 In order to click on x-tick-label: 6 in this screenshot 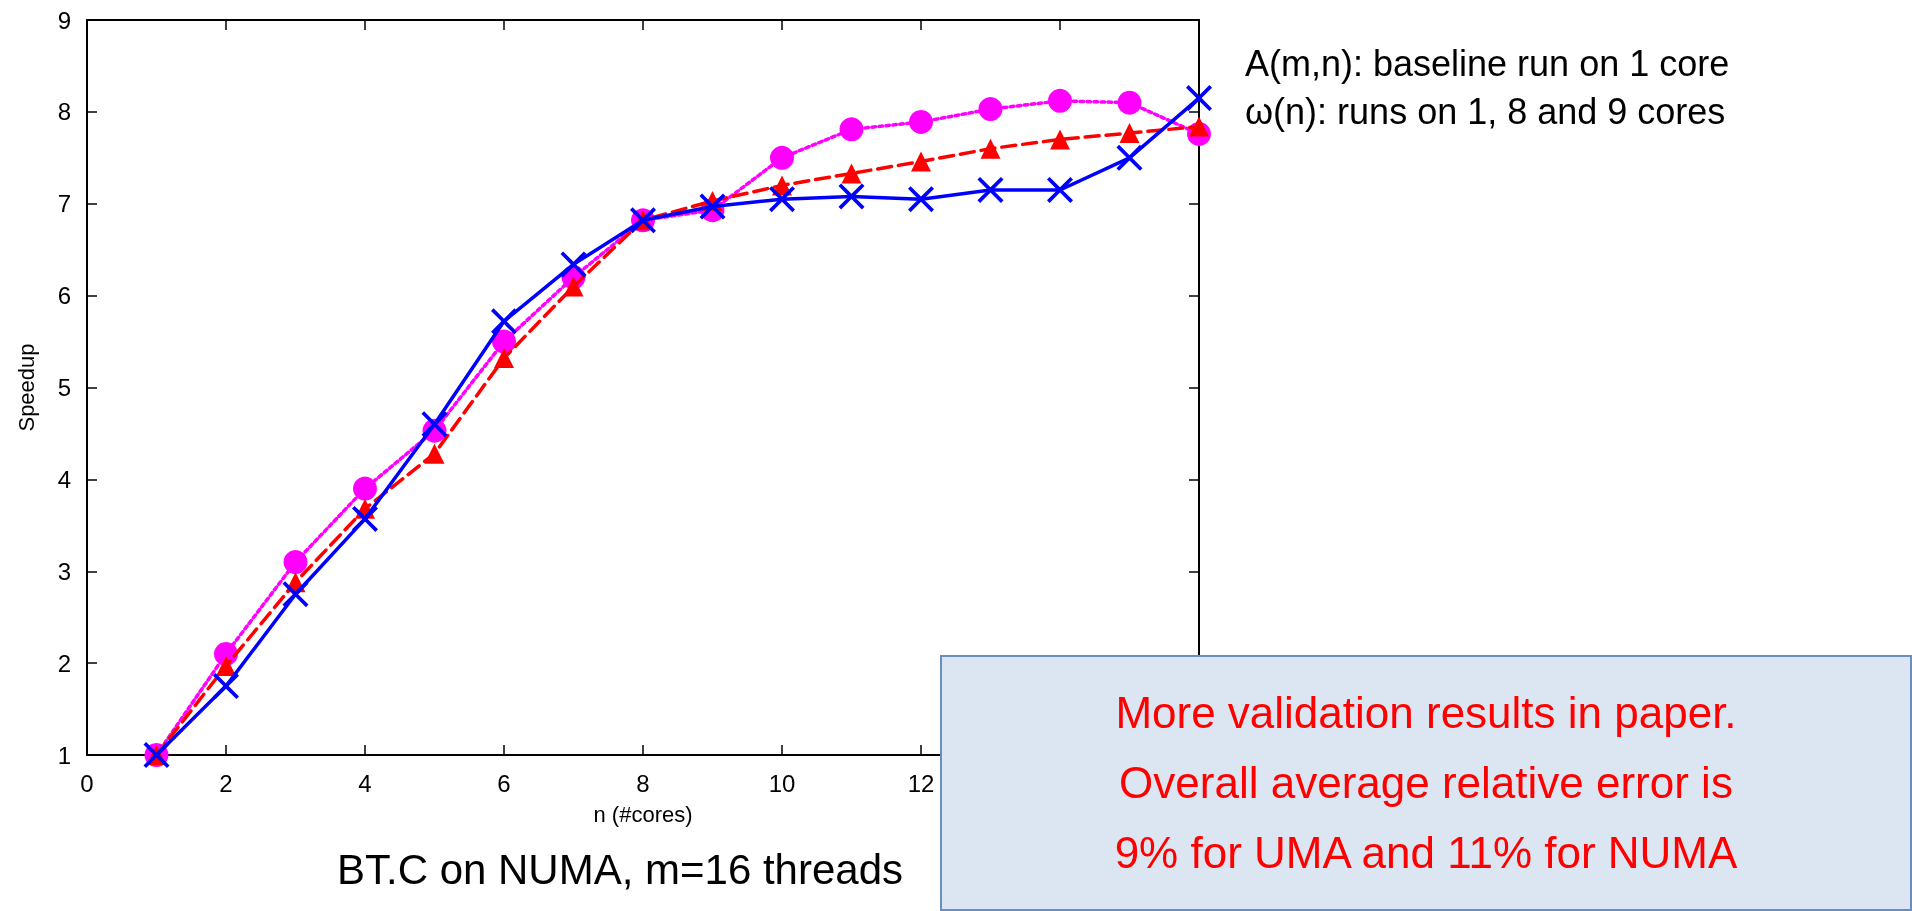, I will do `click(504, 783)`.